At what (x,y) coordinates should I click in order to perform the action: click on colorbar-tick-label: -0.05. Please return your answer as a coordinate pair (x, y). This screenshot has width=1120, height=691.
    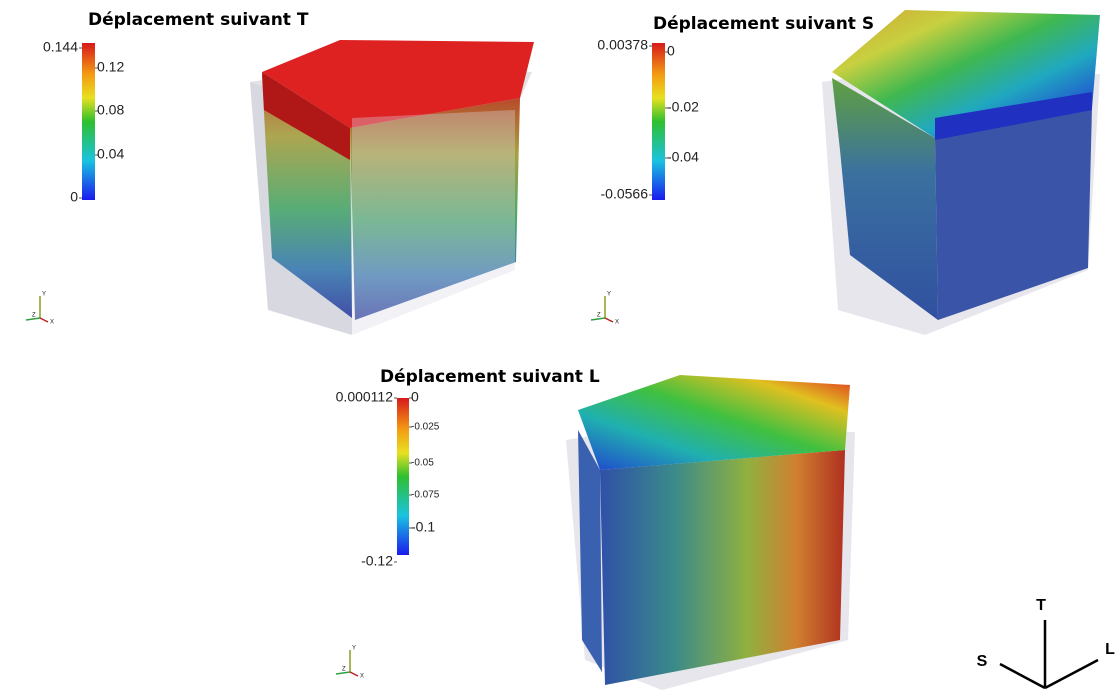
    Looking at the image, I should click on (422, 463).